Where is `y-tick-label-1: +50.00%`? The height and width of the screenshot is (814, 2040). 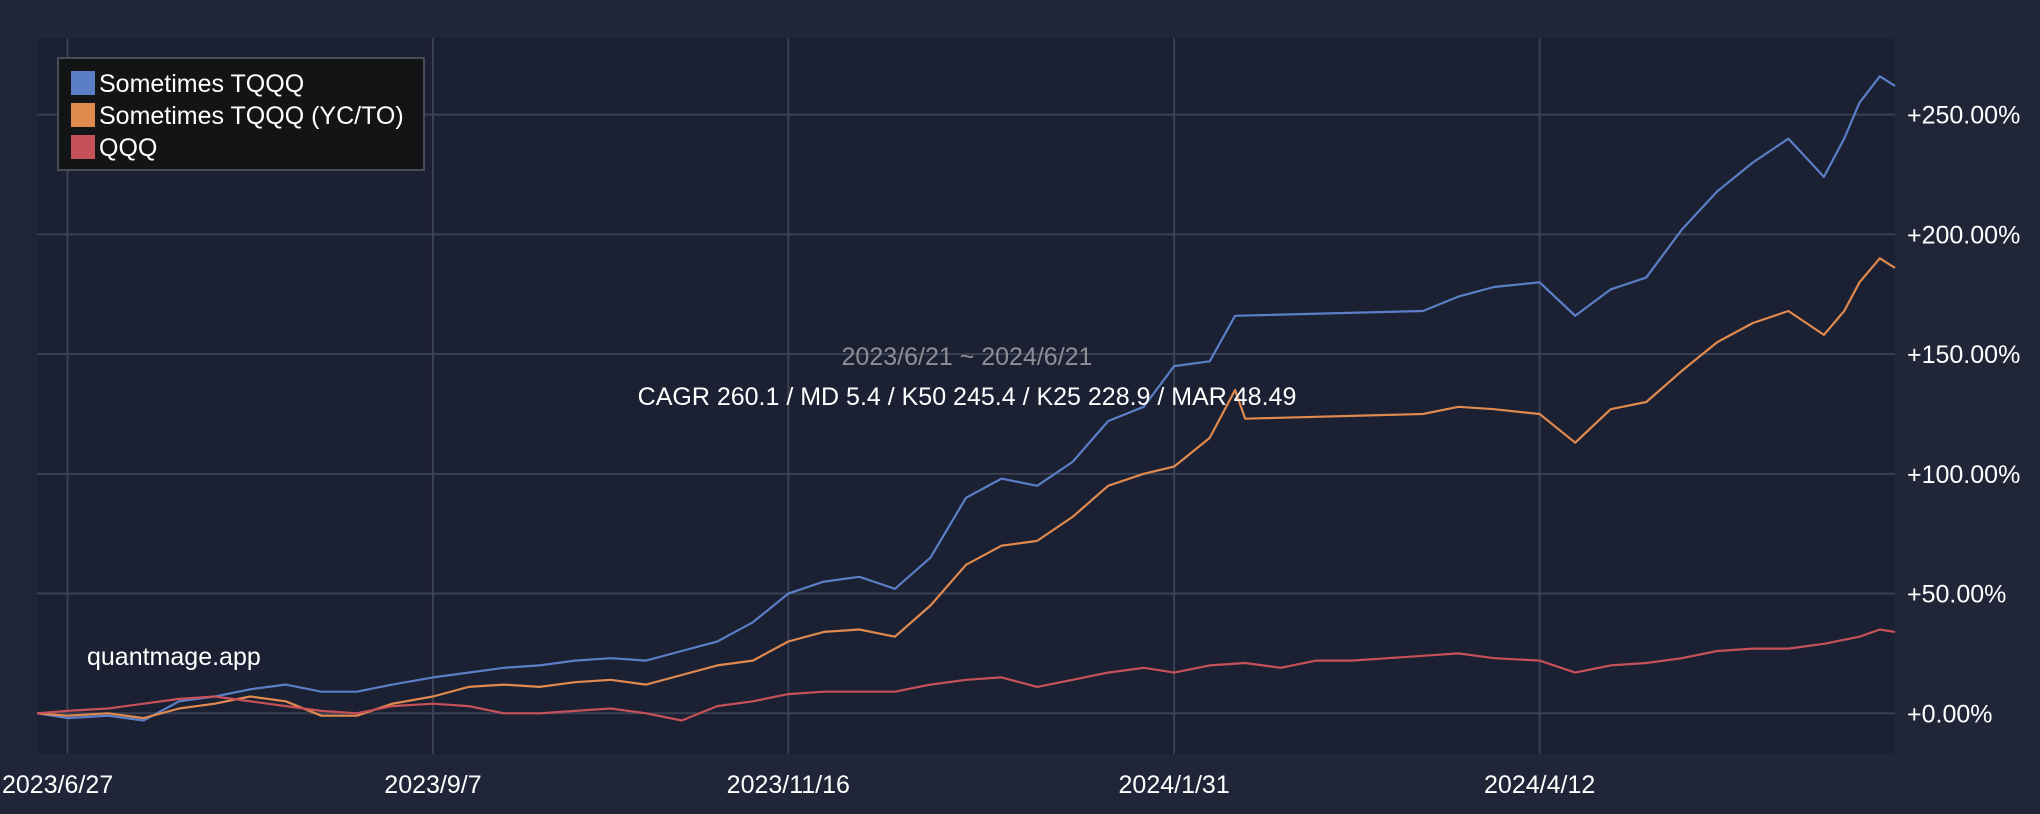
y-tick-label-1: +50.00% is located at coordinates (1956, 595).